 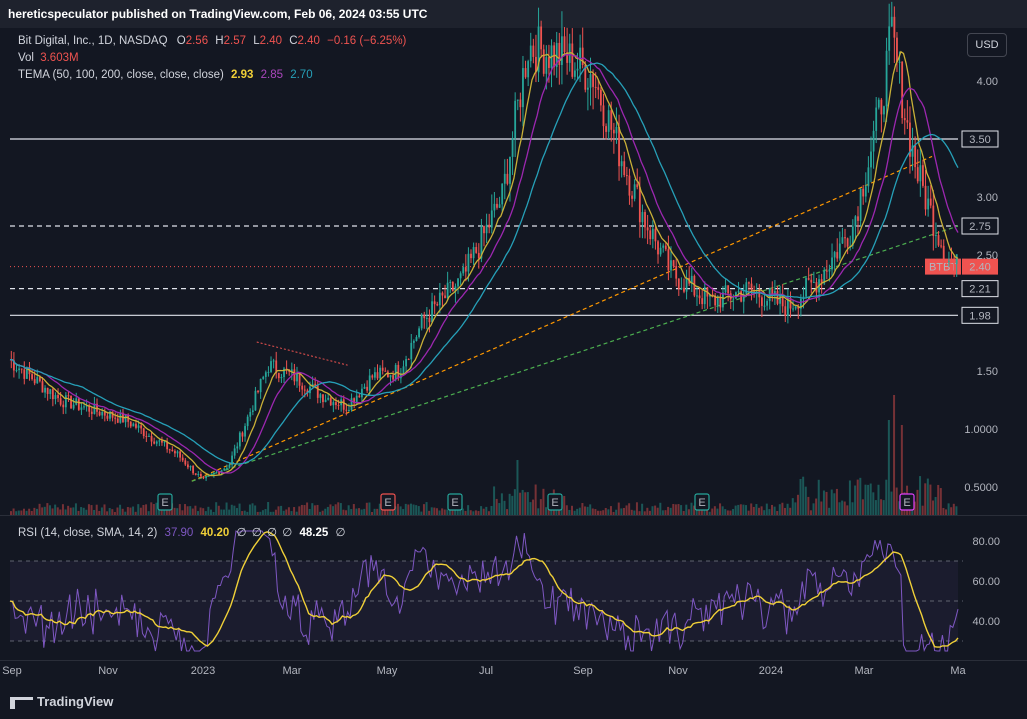 I want to click on time-axis-line, so click(x=513, y=660).